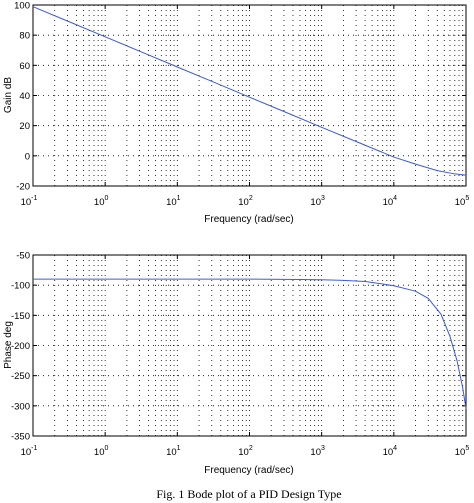 This screenshot has width=474, height=503. Describe the element at coordinates (29, 451) in the screenshot. I see `phase-xtick-label: 10⁻¹` at that location.